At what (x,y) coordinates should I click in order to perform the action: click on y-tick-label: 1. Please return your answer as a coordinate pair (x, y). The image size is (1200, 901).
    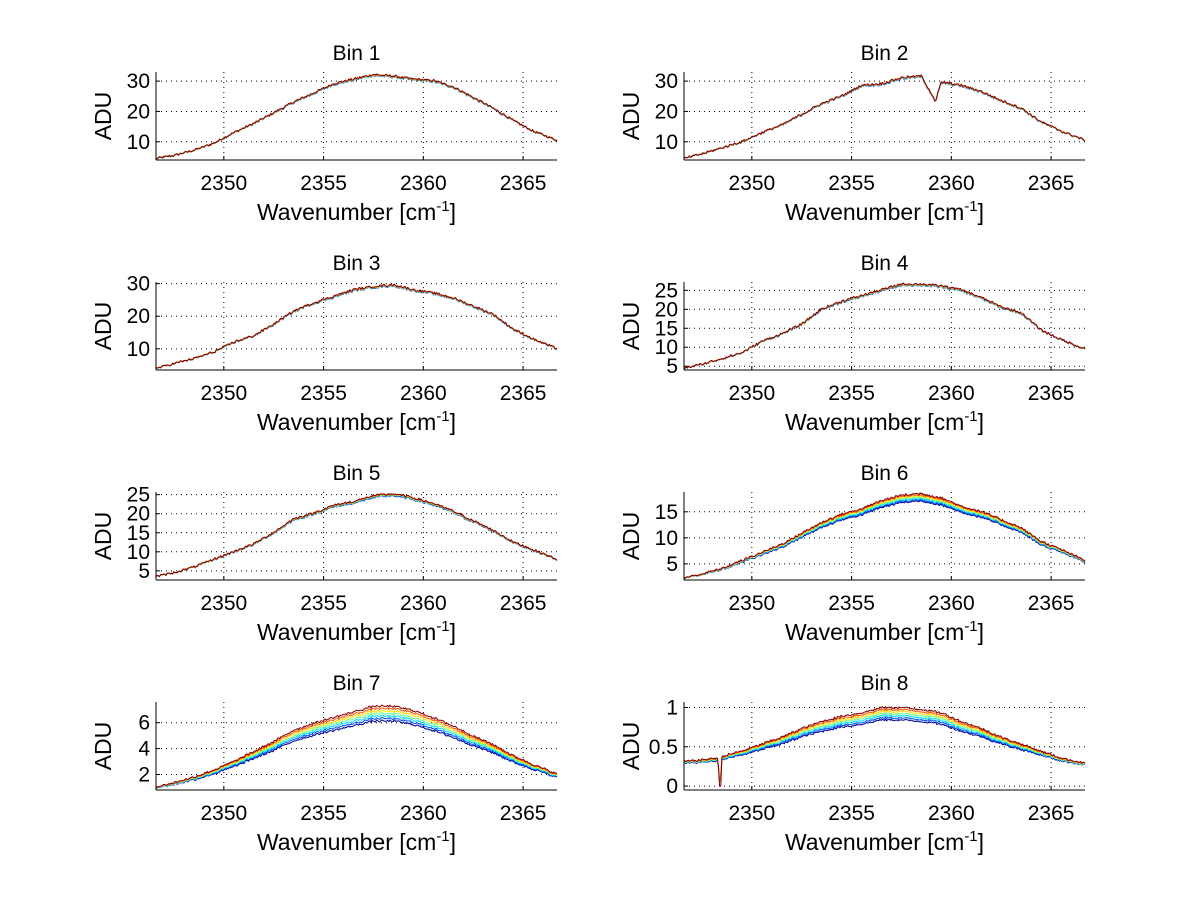
    Looking at the image, I should click on (672, 708).